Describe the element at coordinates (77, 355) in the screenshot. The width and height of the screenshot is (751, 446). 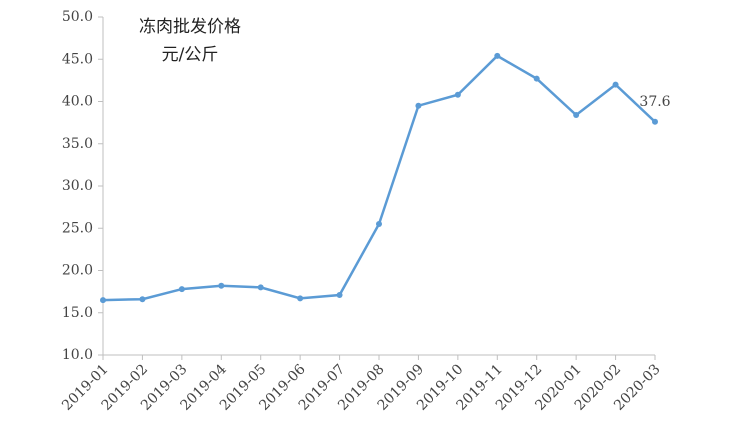
I see `y-tick-label: 10.0` at that location.